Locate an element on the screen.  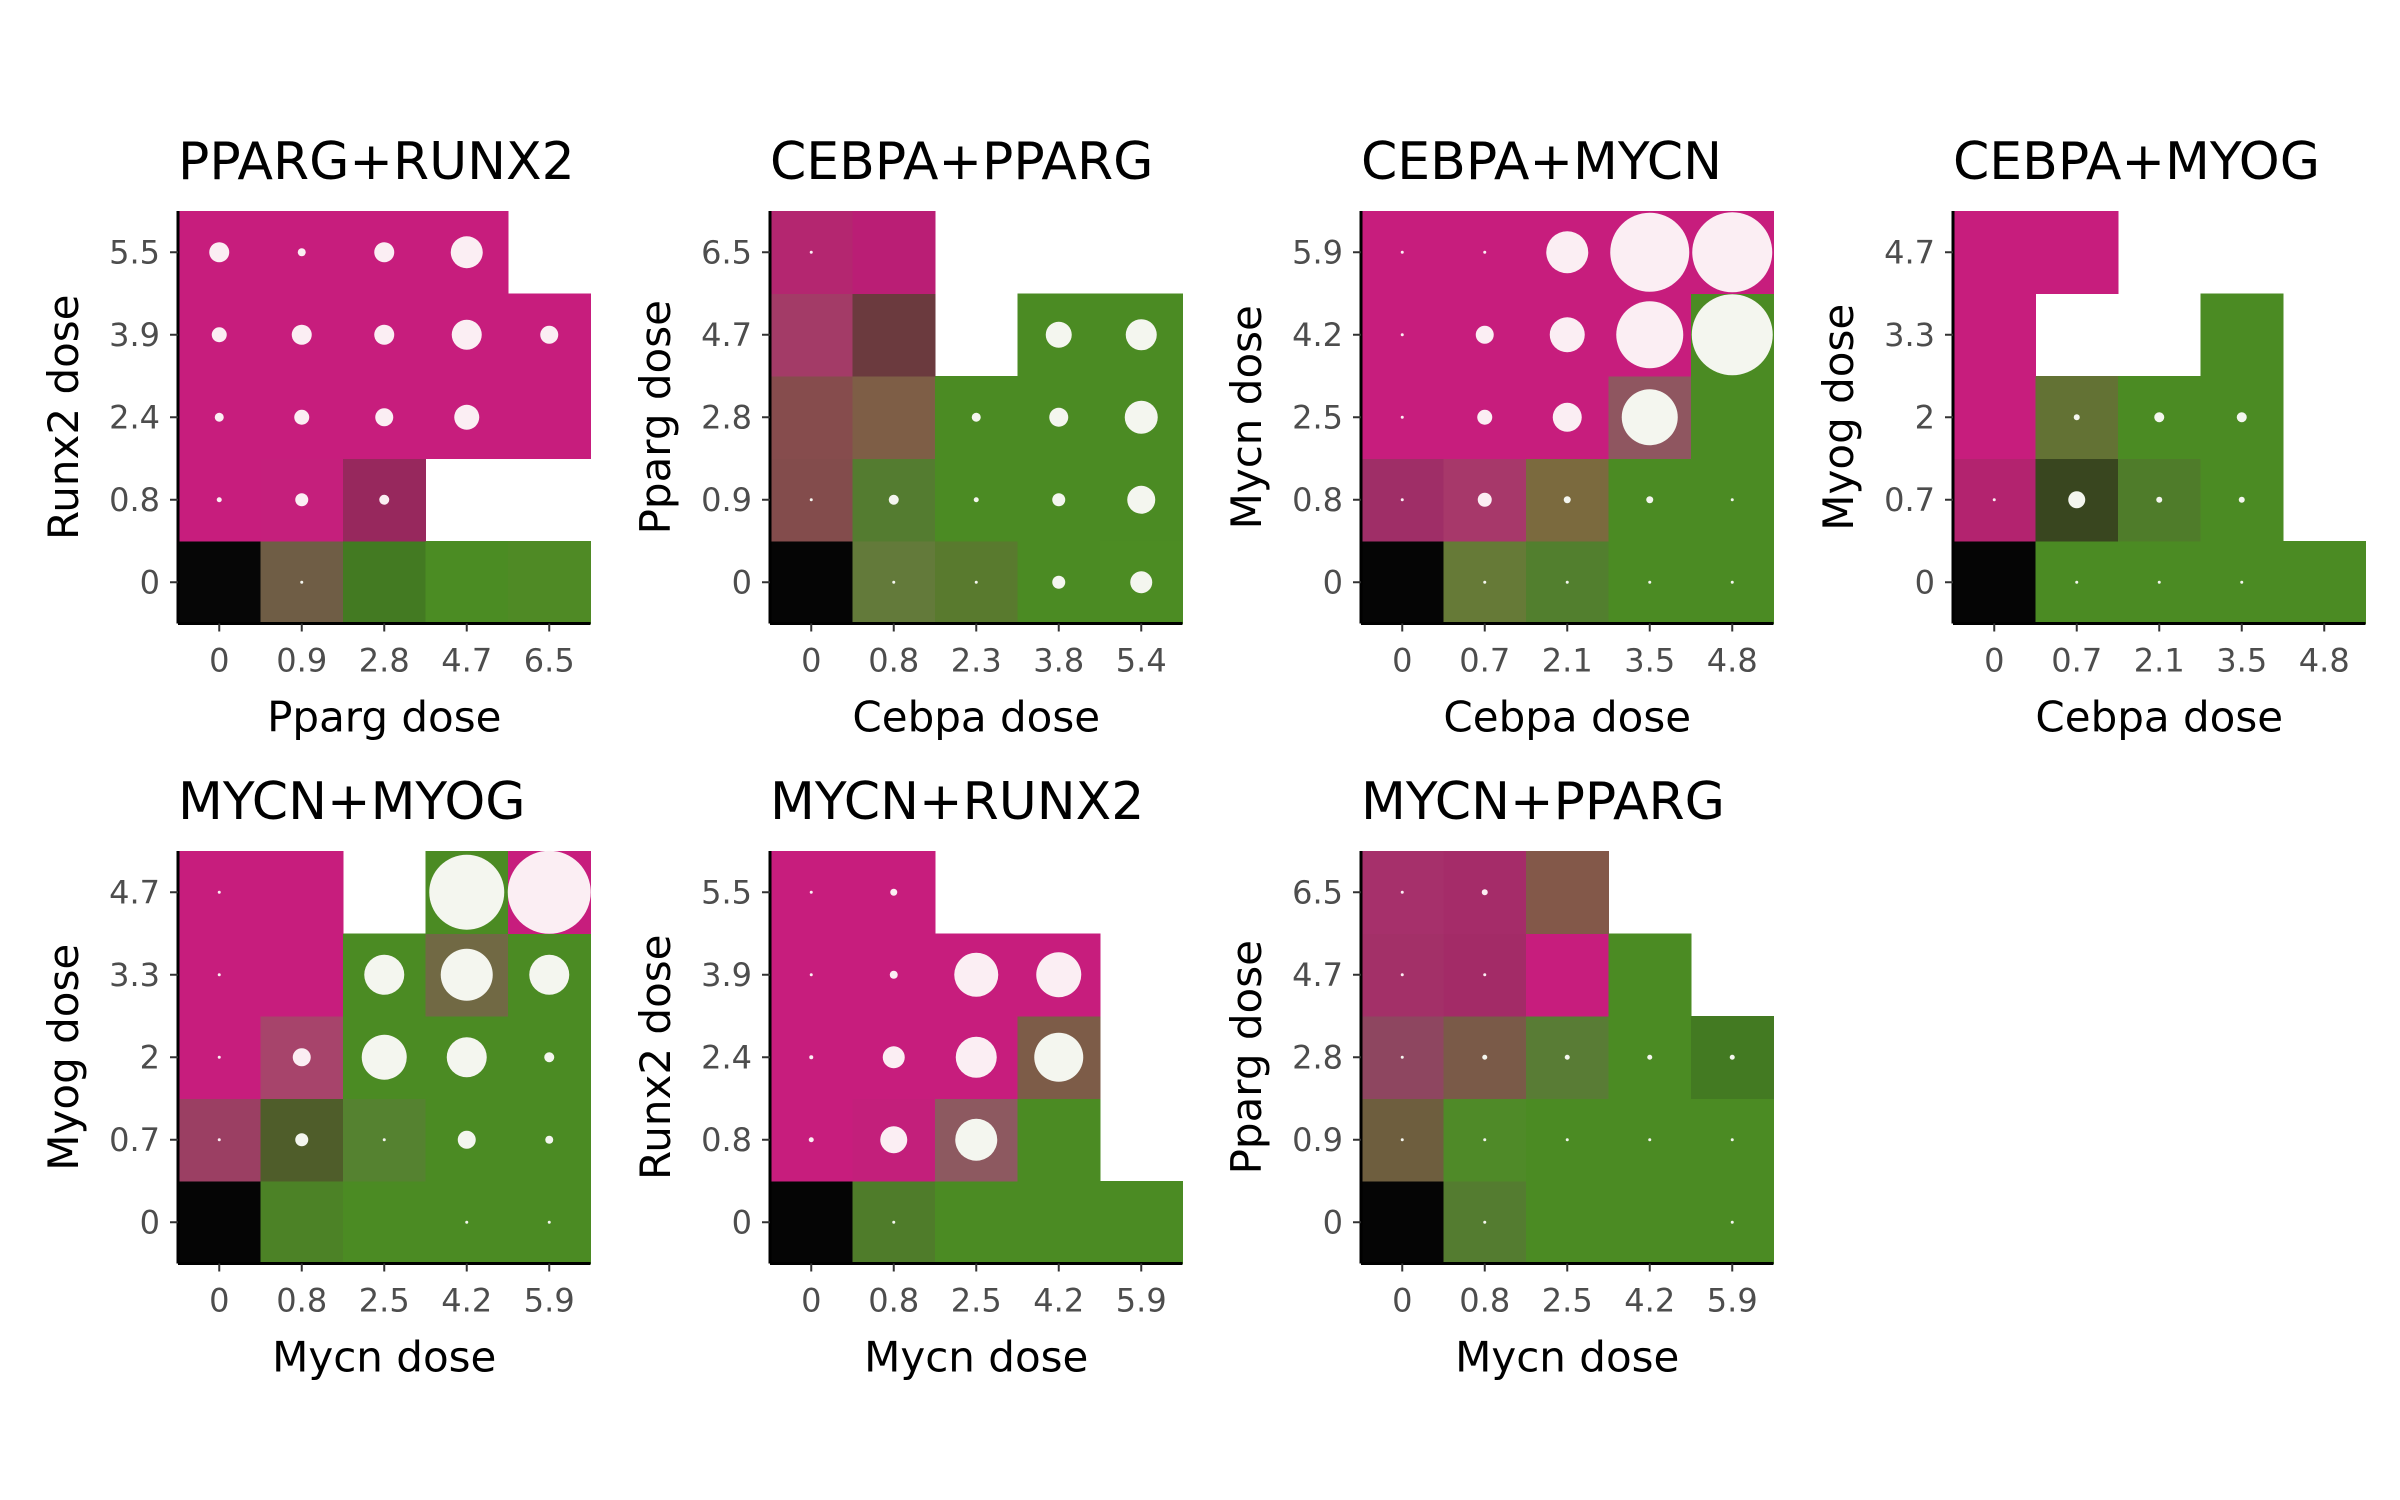
y-axis-title: Mycn dose is located at coordinates (1246, 417).